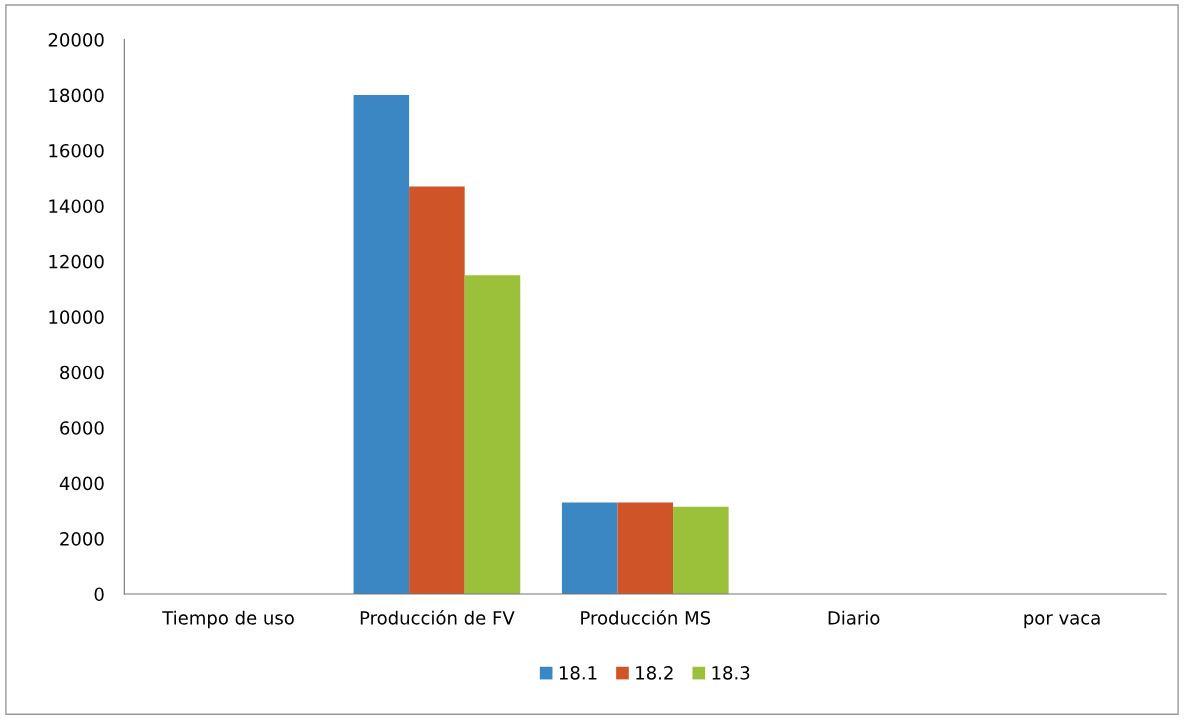 The width and height of the screenshot is (1184, 720). I want to click on x-tick-label: Diario, so click(854, 617).